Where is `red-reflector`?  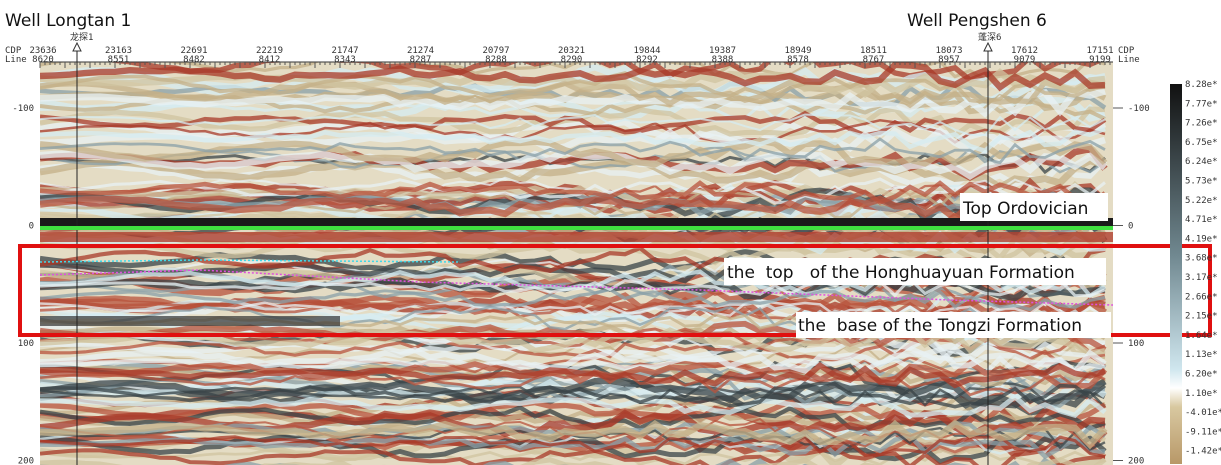
red-reflector is located at coordinates (576, 237).